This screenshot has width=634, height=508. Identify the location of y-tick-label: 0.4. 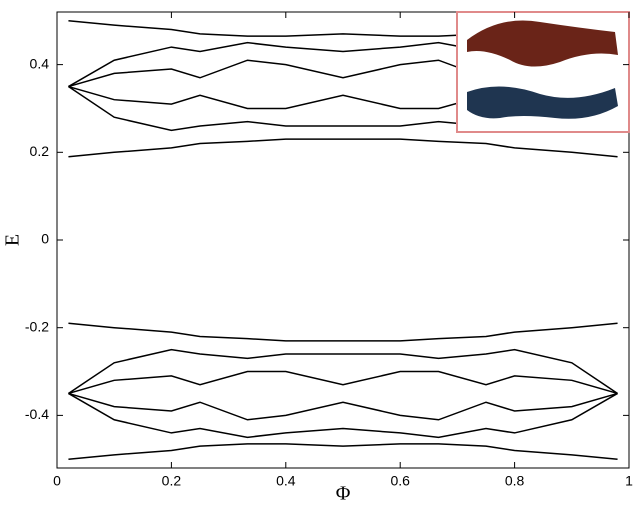
(40, 63).